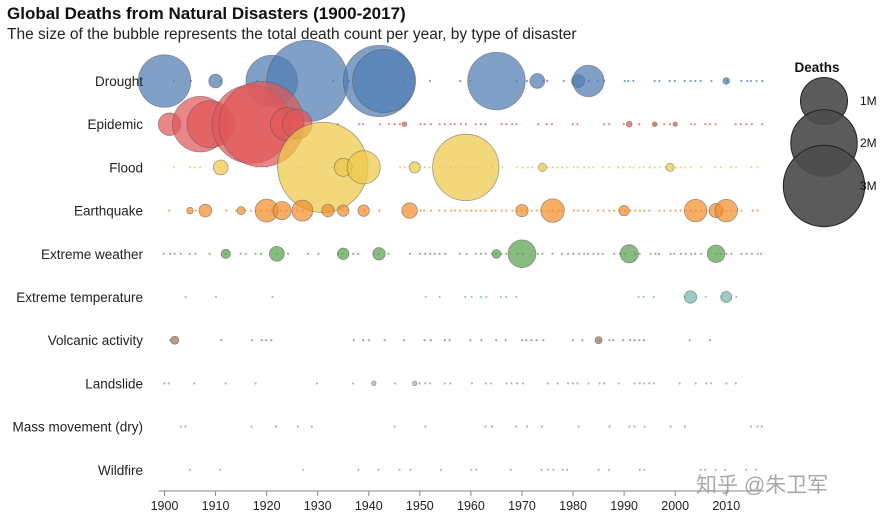 The image size is (885, 521). What do you see at coordinates (726, 297) in the screenshot?
I see `bubble: Extreme temperature 2010: 55,000` at bounding box center [726, 297].